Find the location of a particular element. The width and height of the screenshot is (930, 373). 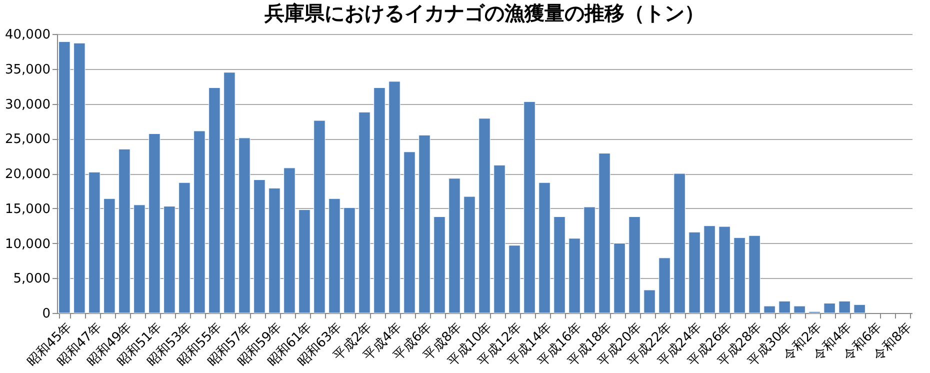

y-tick-label: 10,000 is located at coordinates (27, 244).